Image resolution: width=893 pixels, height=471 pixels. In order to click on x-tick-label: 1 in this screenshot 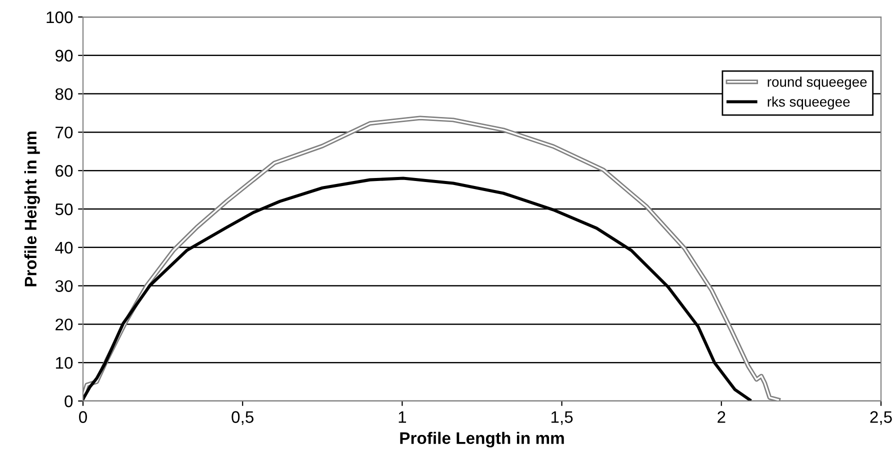, I will do `click(402, 417)`.